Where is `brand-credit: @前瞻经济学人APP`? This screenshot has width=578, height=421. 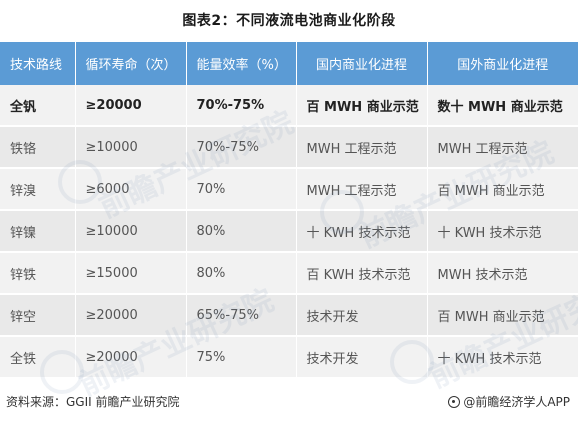
brand-credit: @前瞻经济学人APP is located at coordinates (509, 401).